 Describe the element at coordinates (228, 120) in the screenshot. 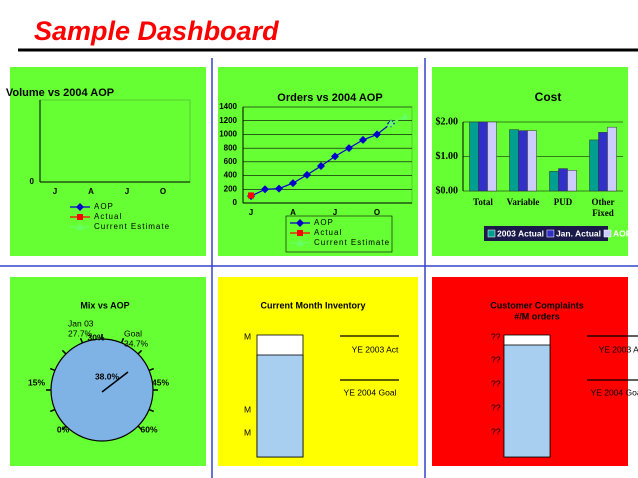

I see `y-tick-label: 1200` at that location.